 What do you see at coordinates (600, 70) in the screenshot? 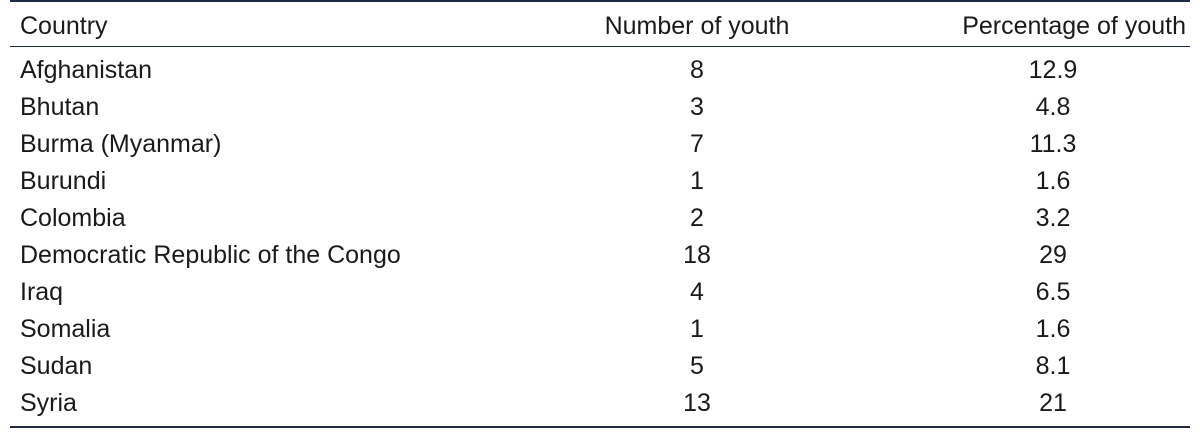
I see `table-row: Afghanistan 8 12.9` at bounding box center [600, 70].